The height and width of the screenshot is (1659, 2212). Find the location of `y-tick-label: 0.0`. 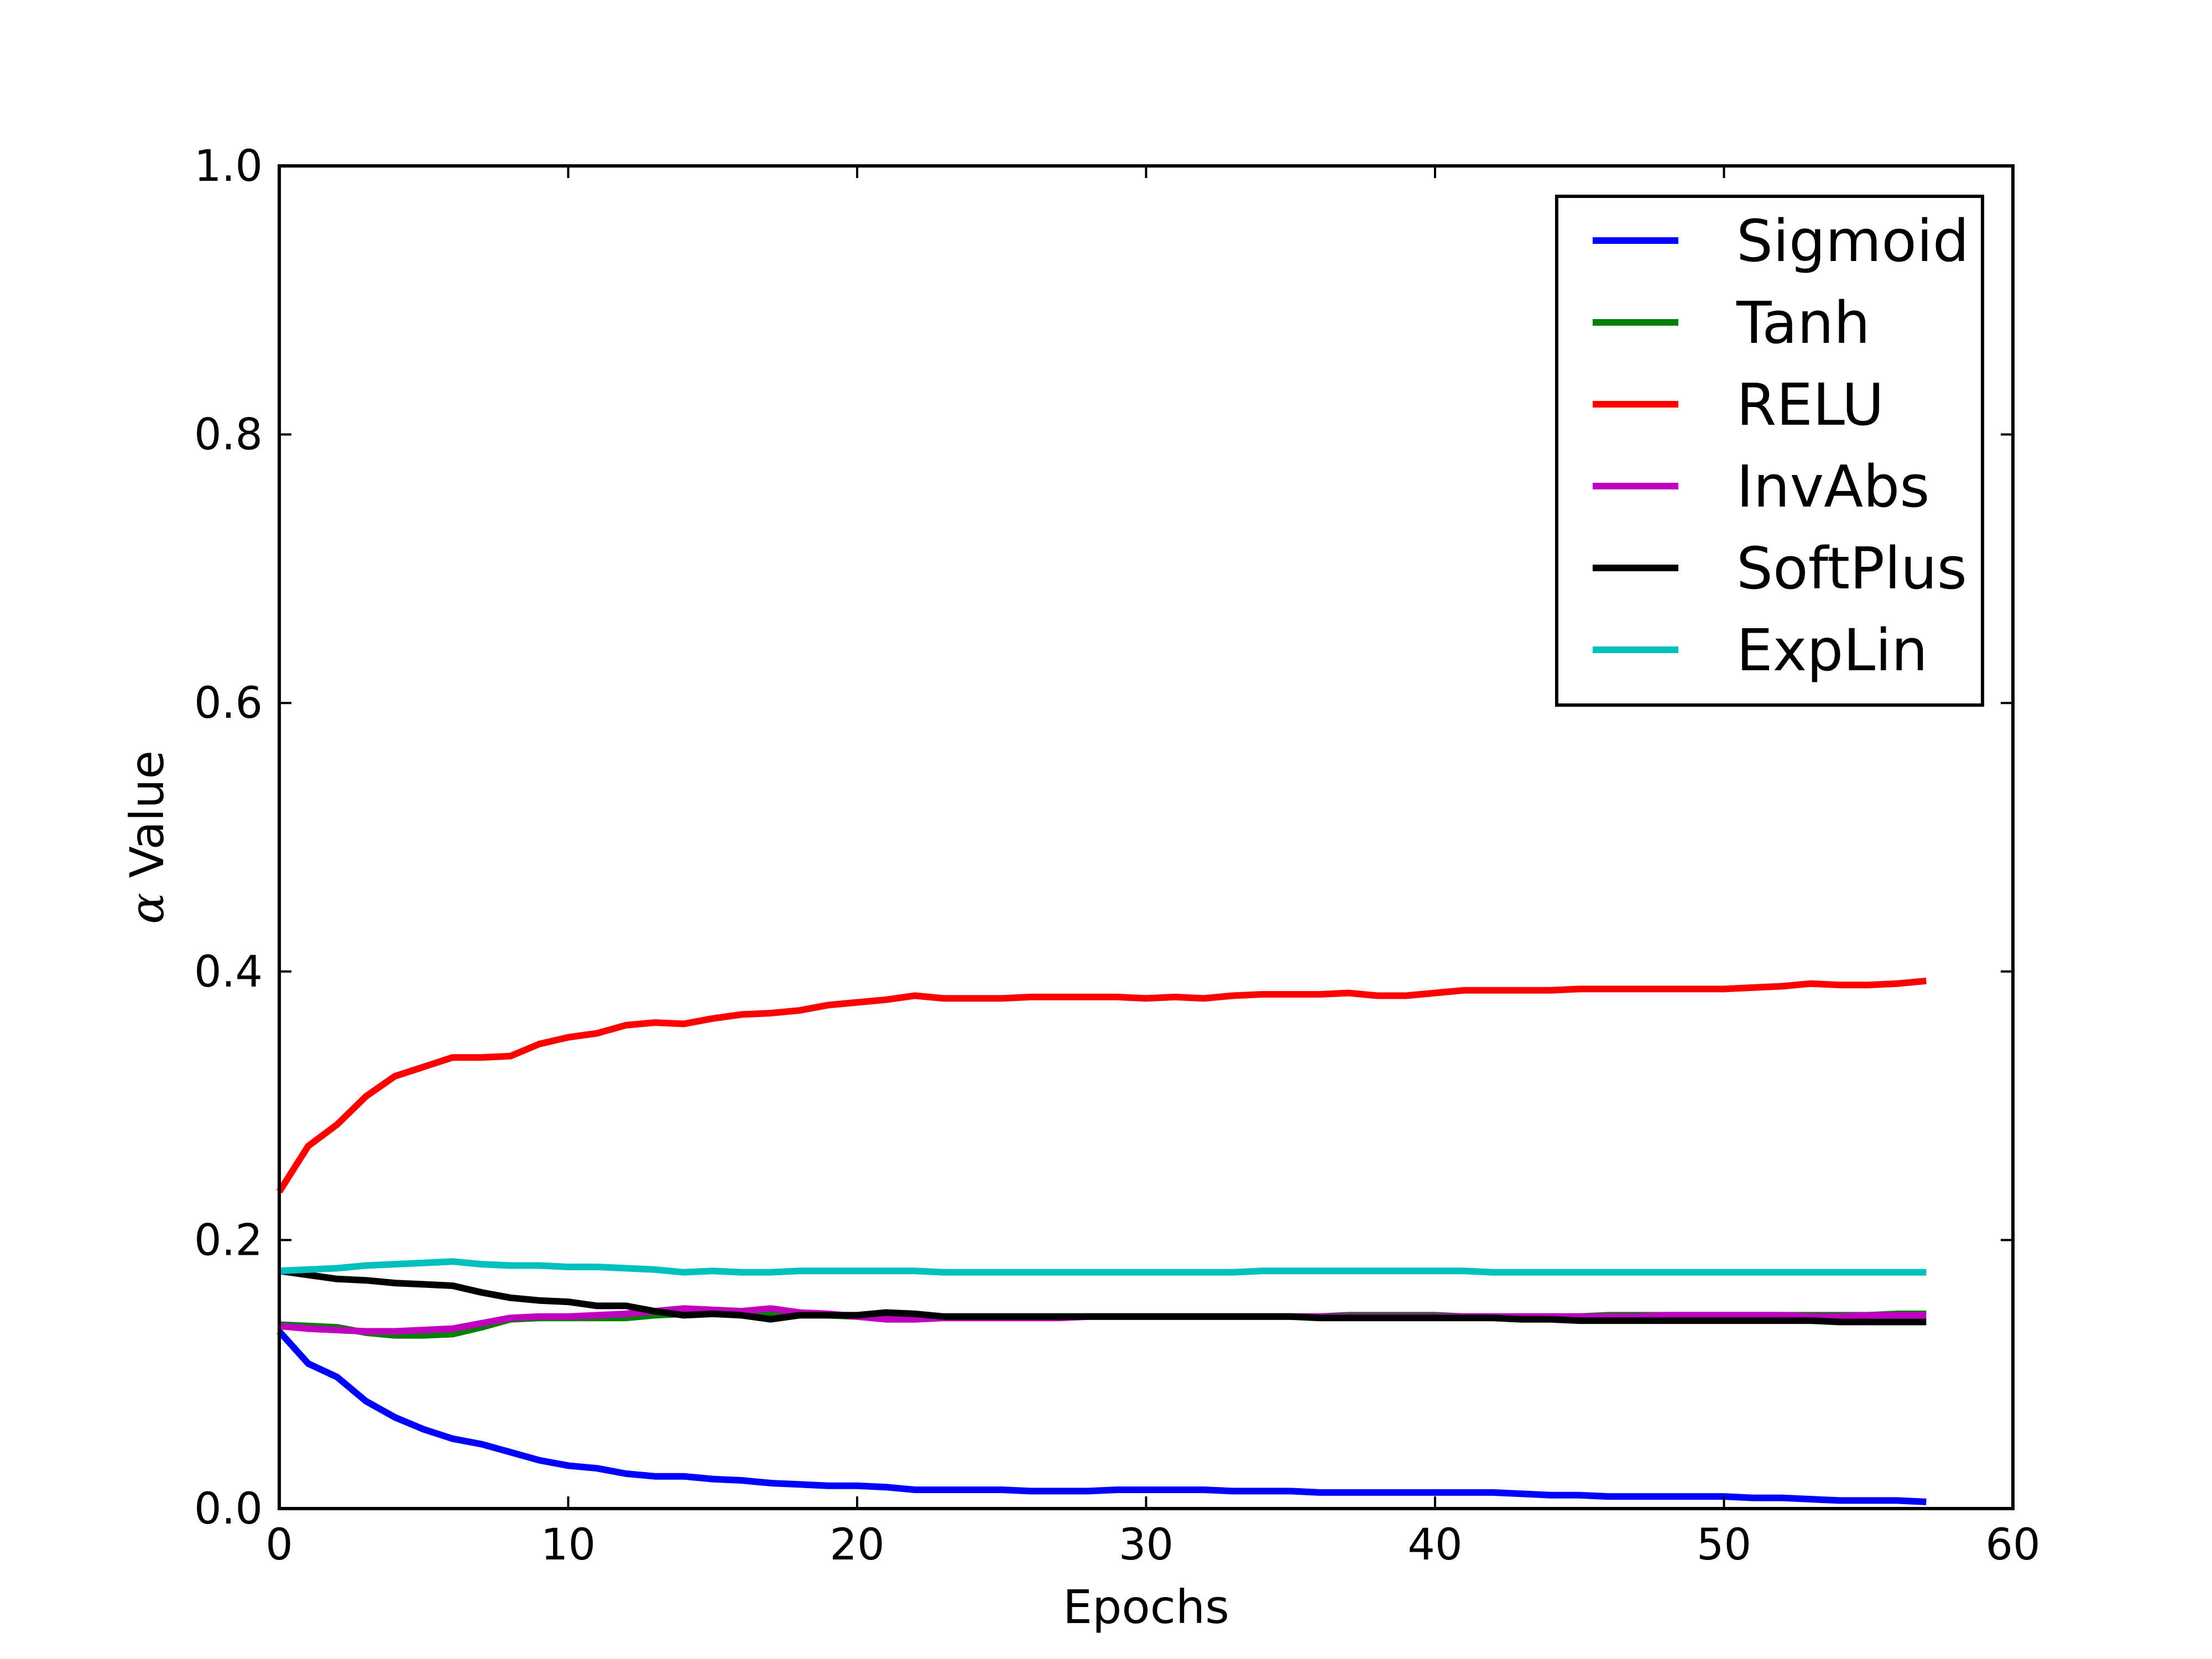

y-tick-label: 0.0 is located at coordinates (229, 1509).